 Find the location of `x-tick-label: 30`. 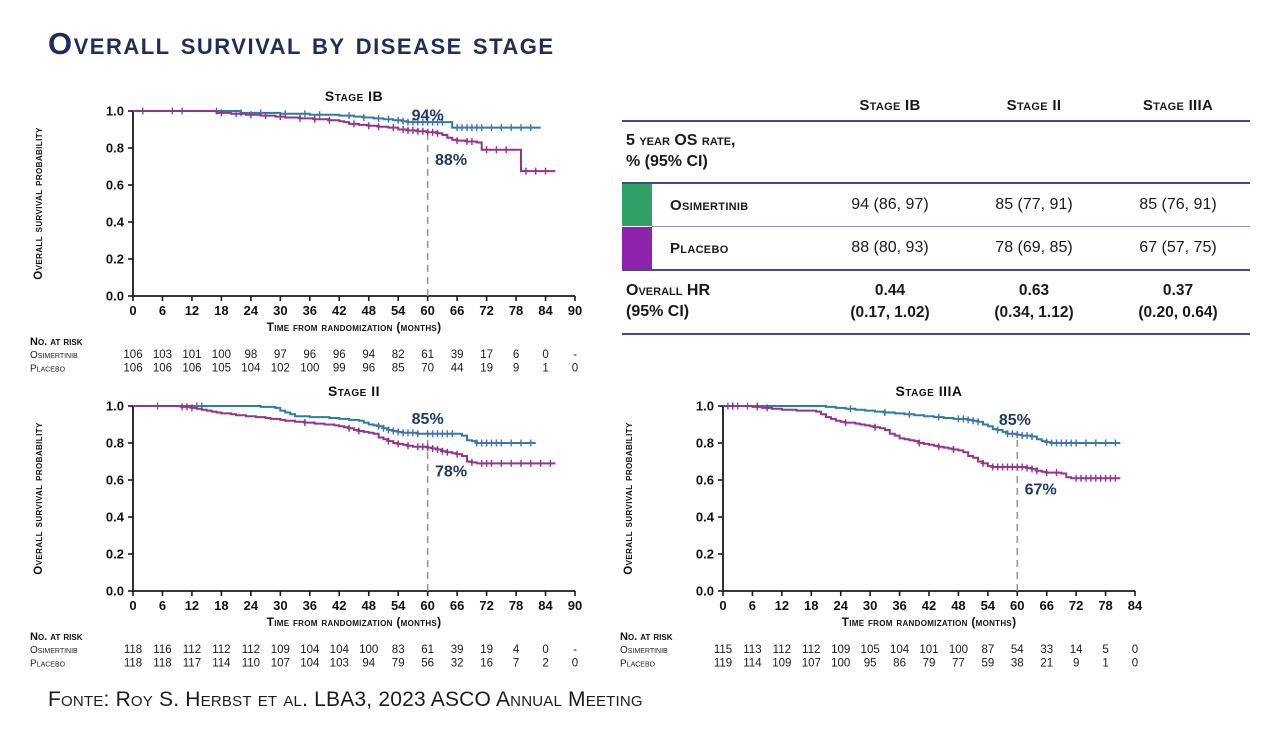

x-tick-label: 30 is located at coordinates (280, 605).